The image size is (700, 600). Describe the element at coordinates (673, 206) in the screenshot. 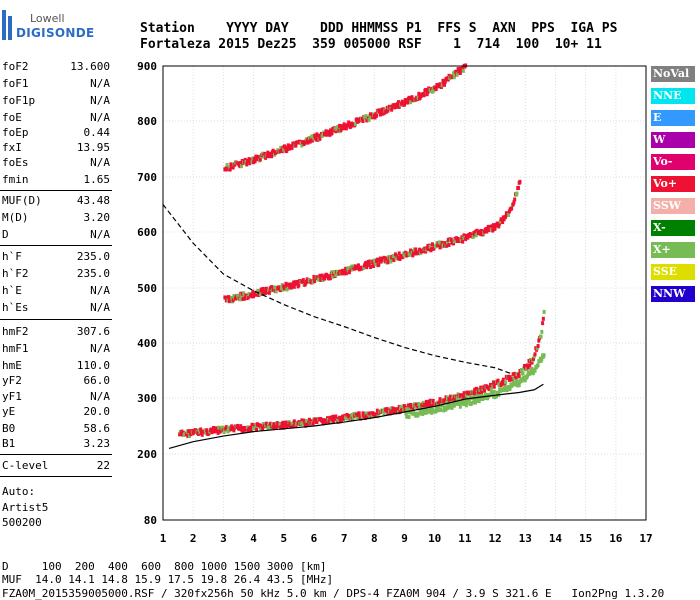

I see `legend-item-ssw: SSW` at that location.